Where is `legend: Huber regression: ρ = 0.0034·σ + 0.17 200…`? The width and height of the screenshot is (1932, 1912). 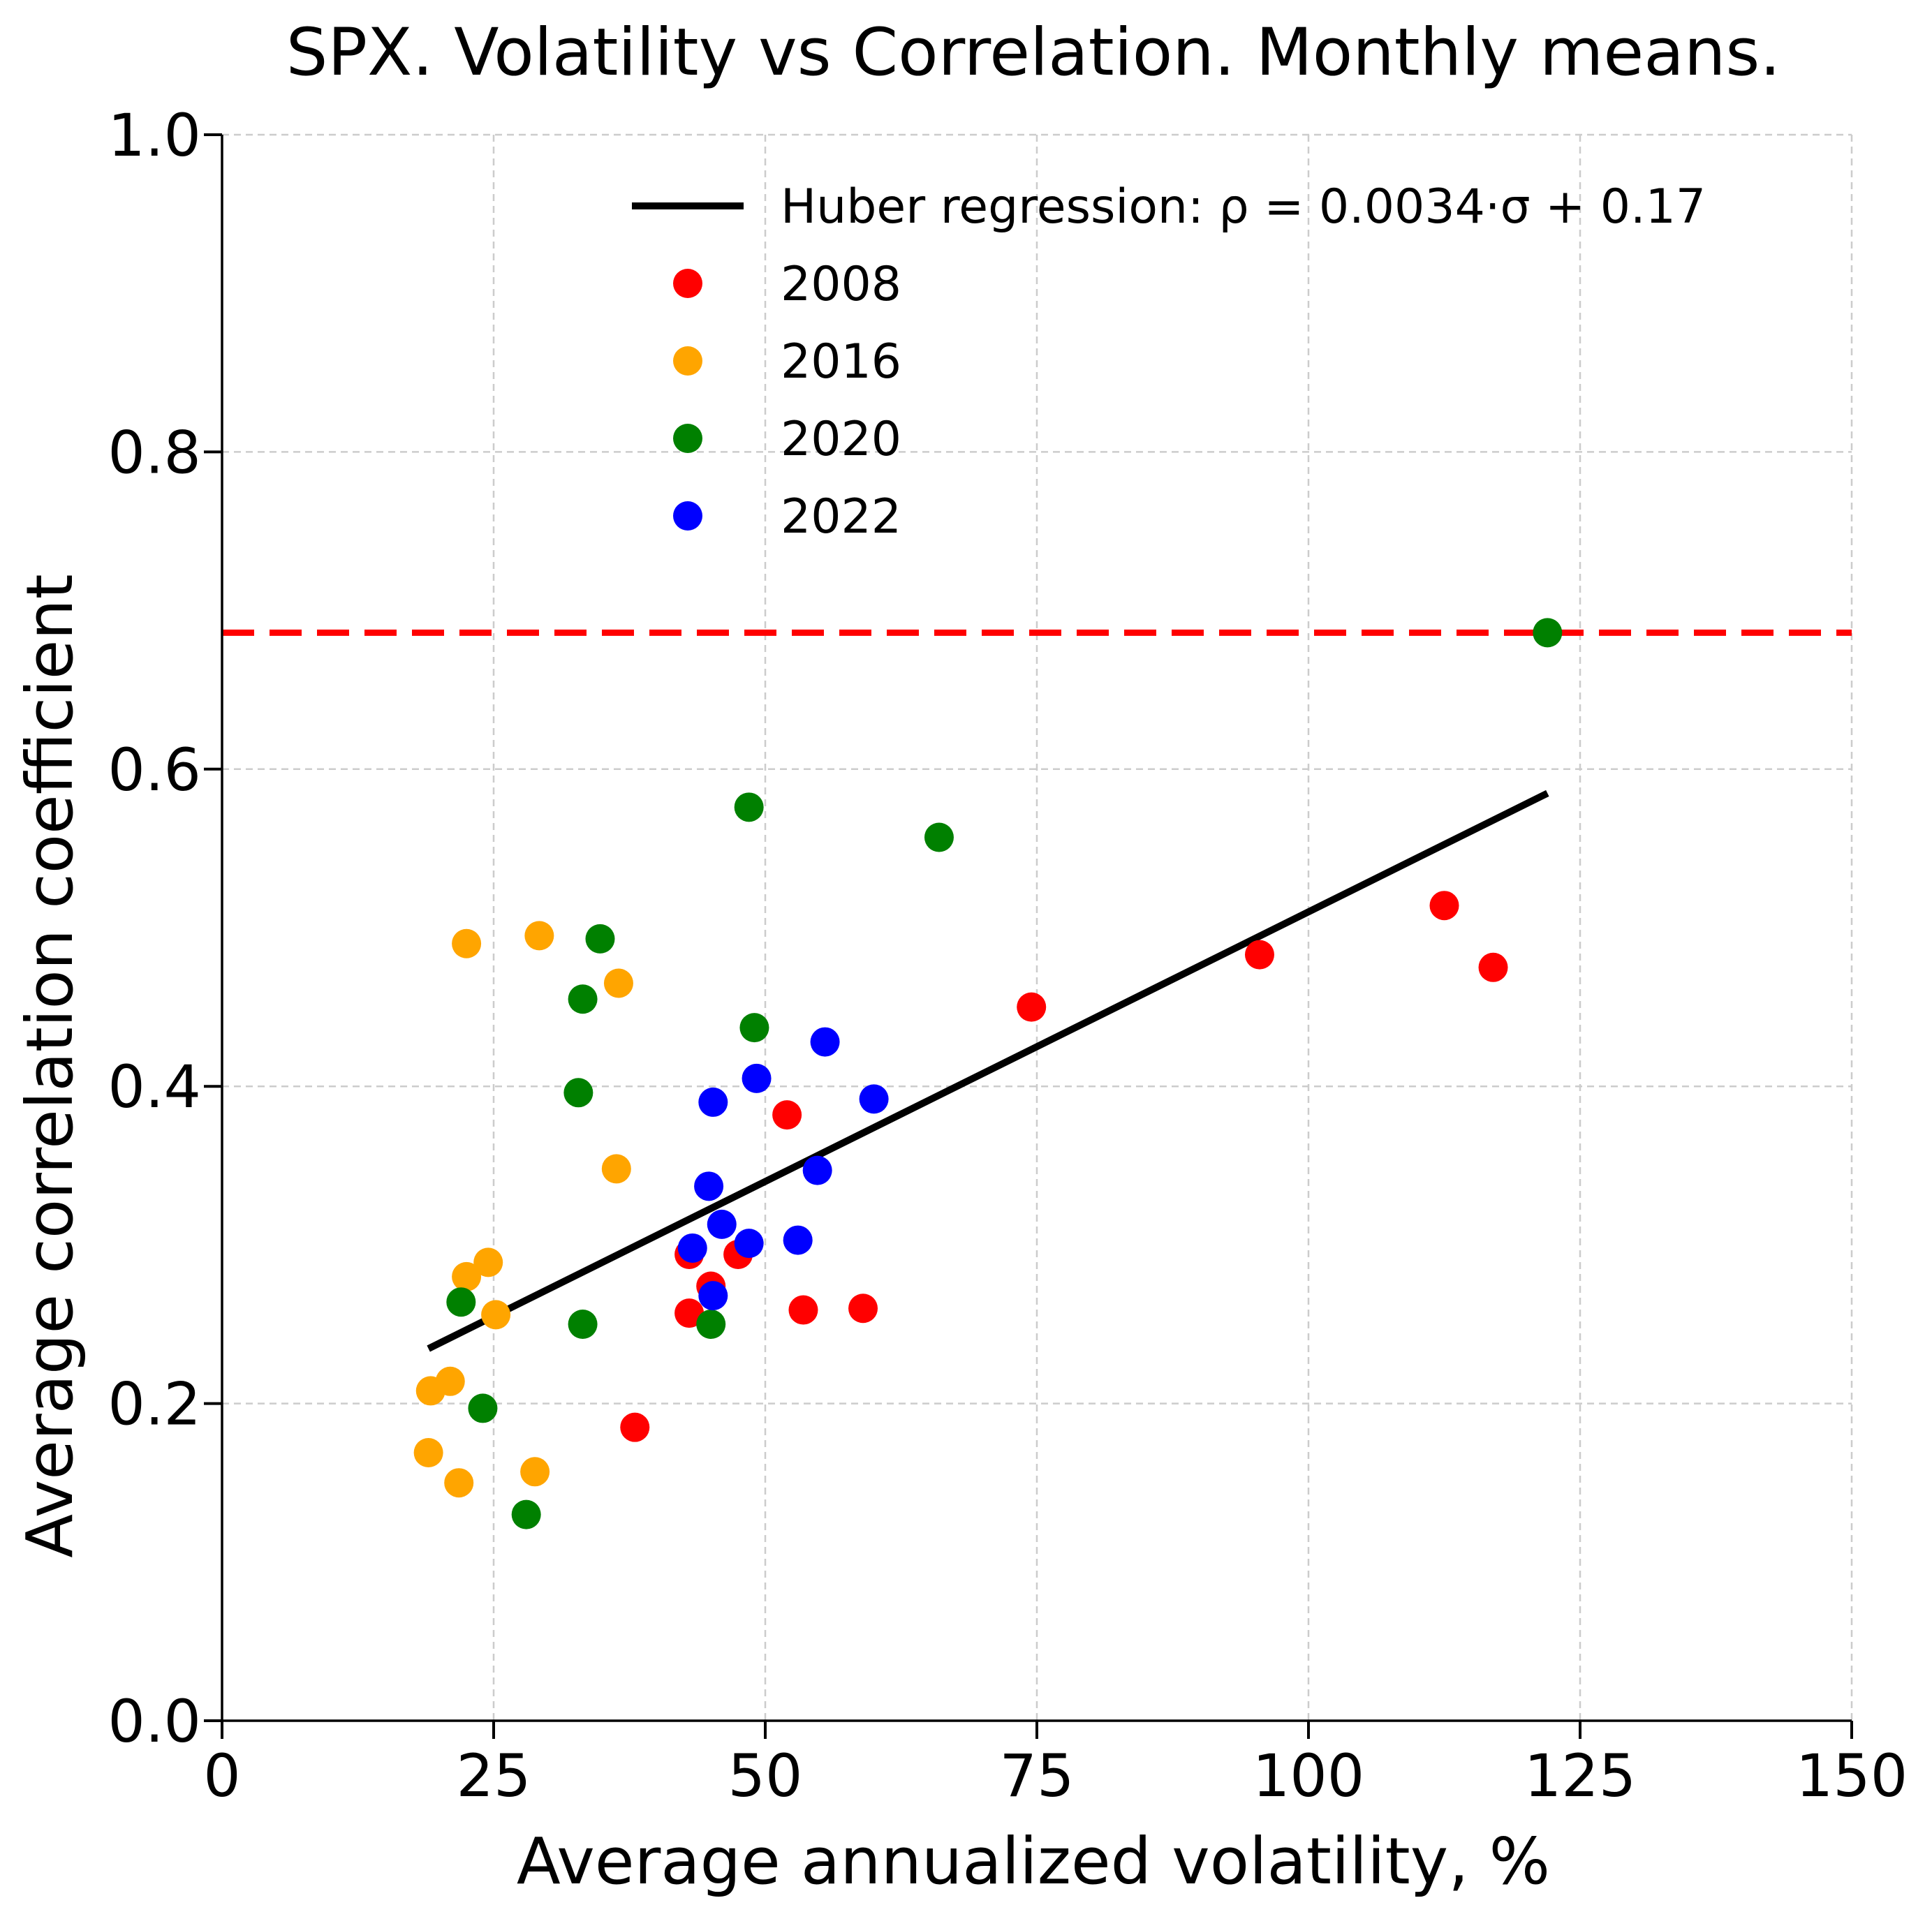
legend: Huber regression: ρ = 0.0034·σ + 0.17 200… is located at coordinates (1169, 361).